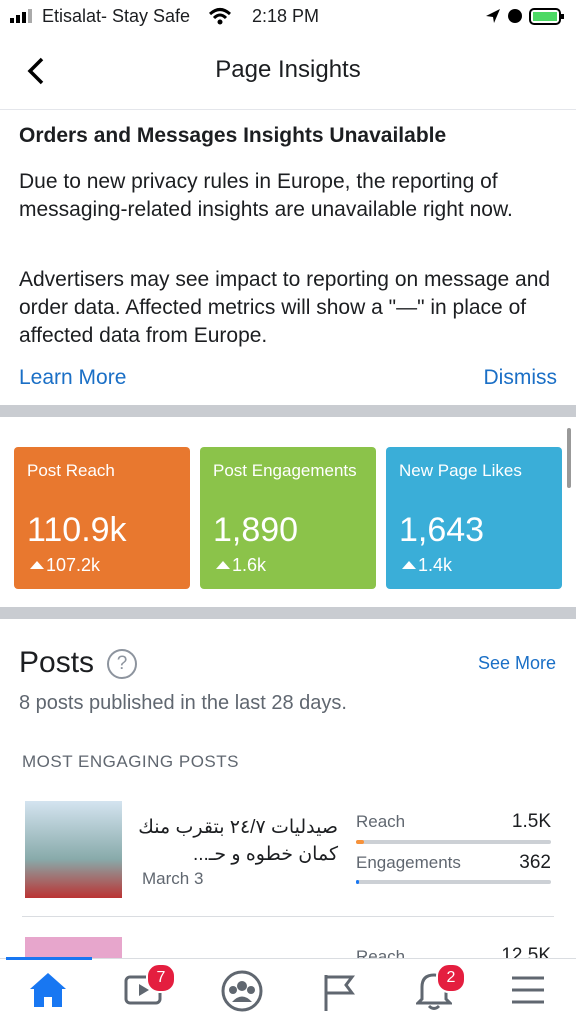  Describe the element at coordinates (442, 530) in the screenshot. I see `card-value: 1,643` at that location.